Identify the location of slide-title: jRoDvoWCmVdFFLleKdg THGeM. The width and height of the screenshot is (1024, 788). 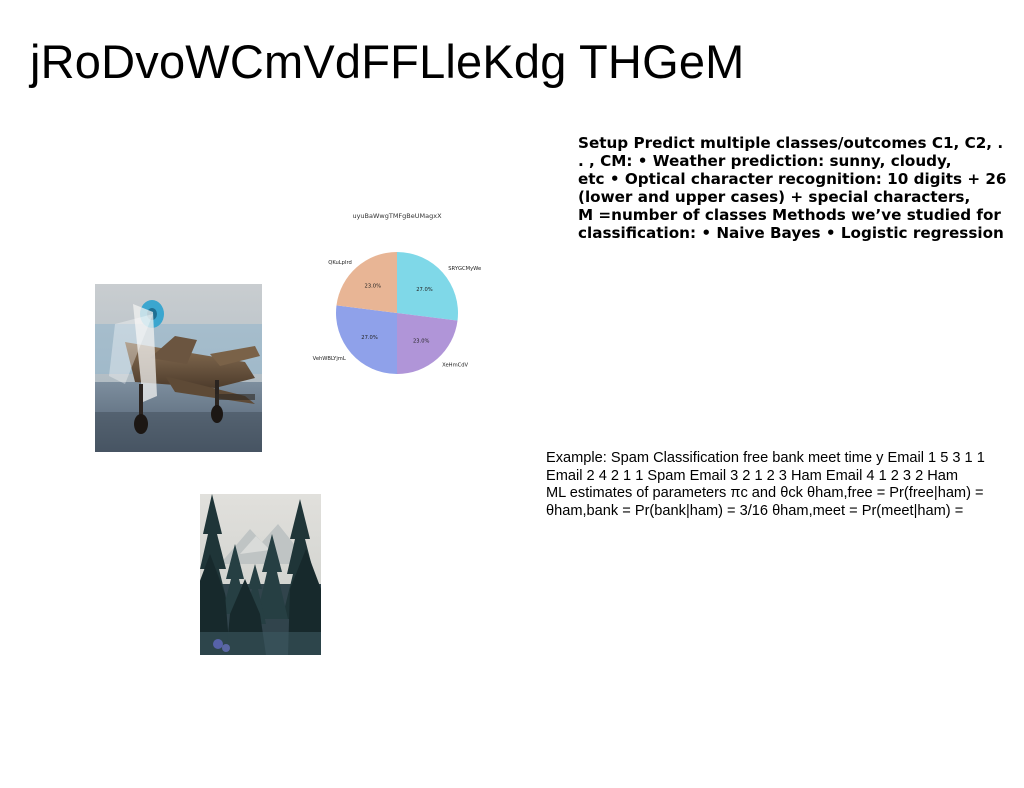
(387, 61).